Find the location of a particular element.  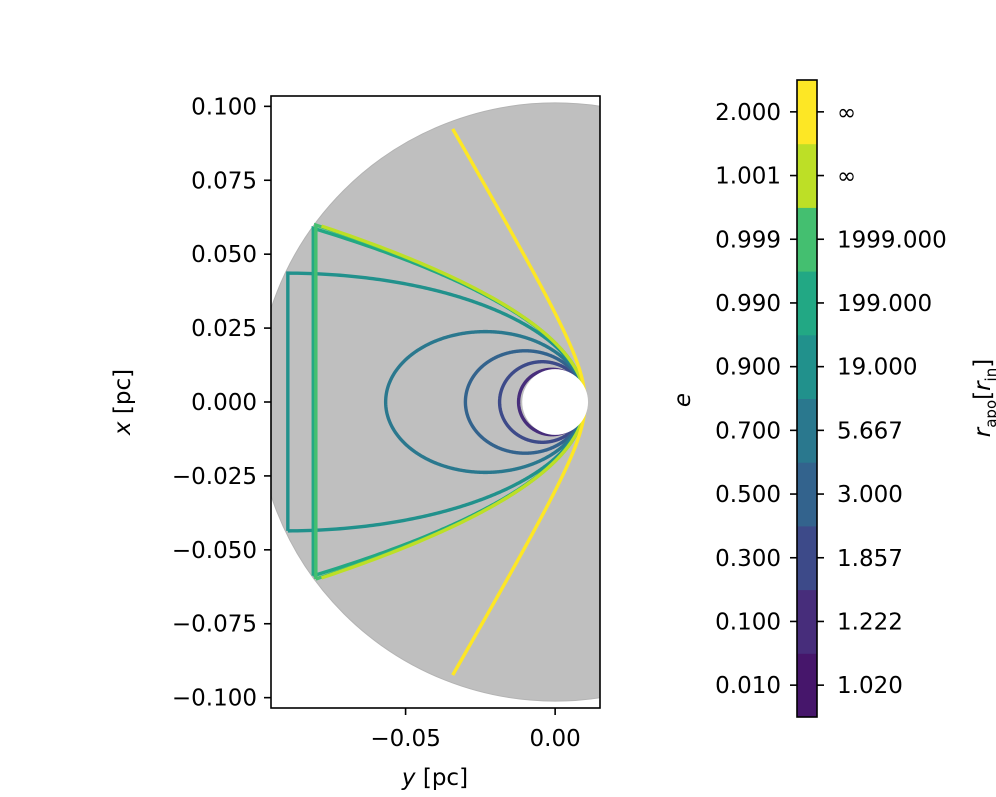

colorbar-rapo-label: 1.857 is located at coordinates (870, 559).